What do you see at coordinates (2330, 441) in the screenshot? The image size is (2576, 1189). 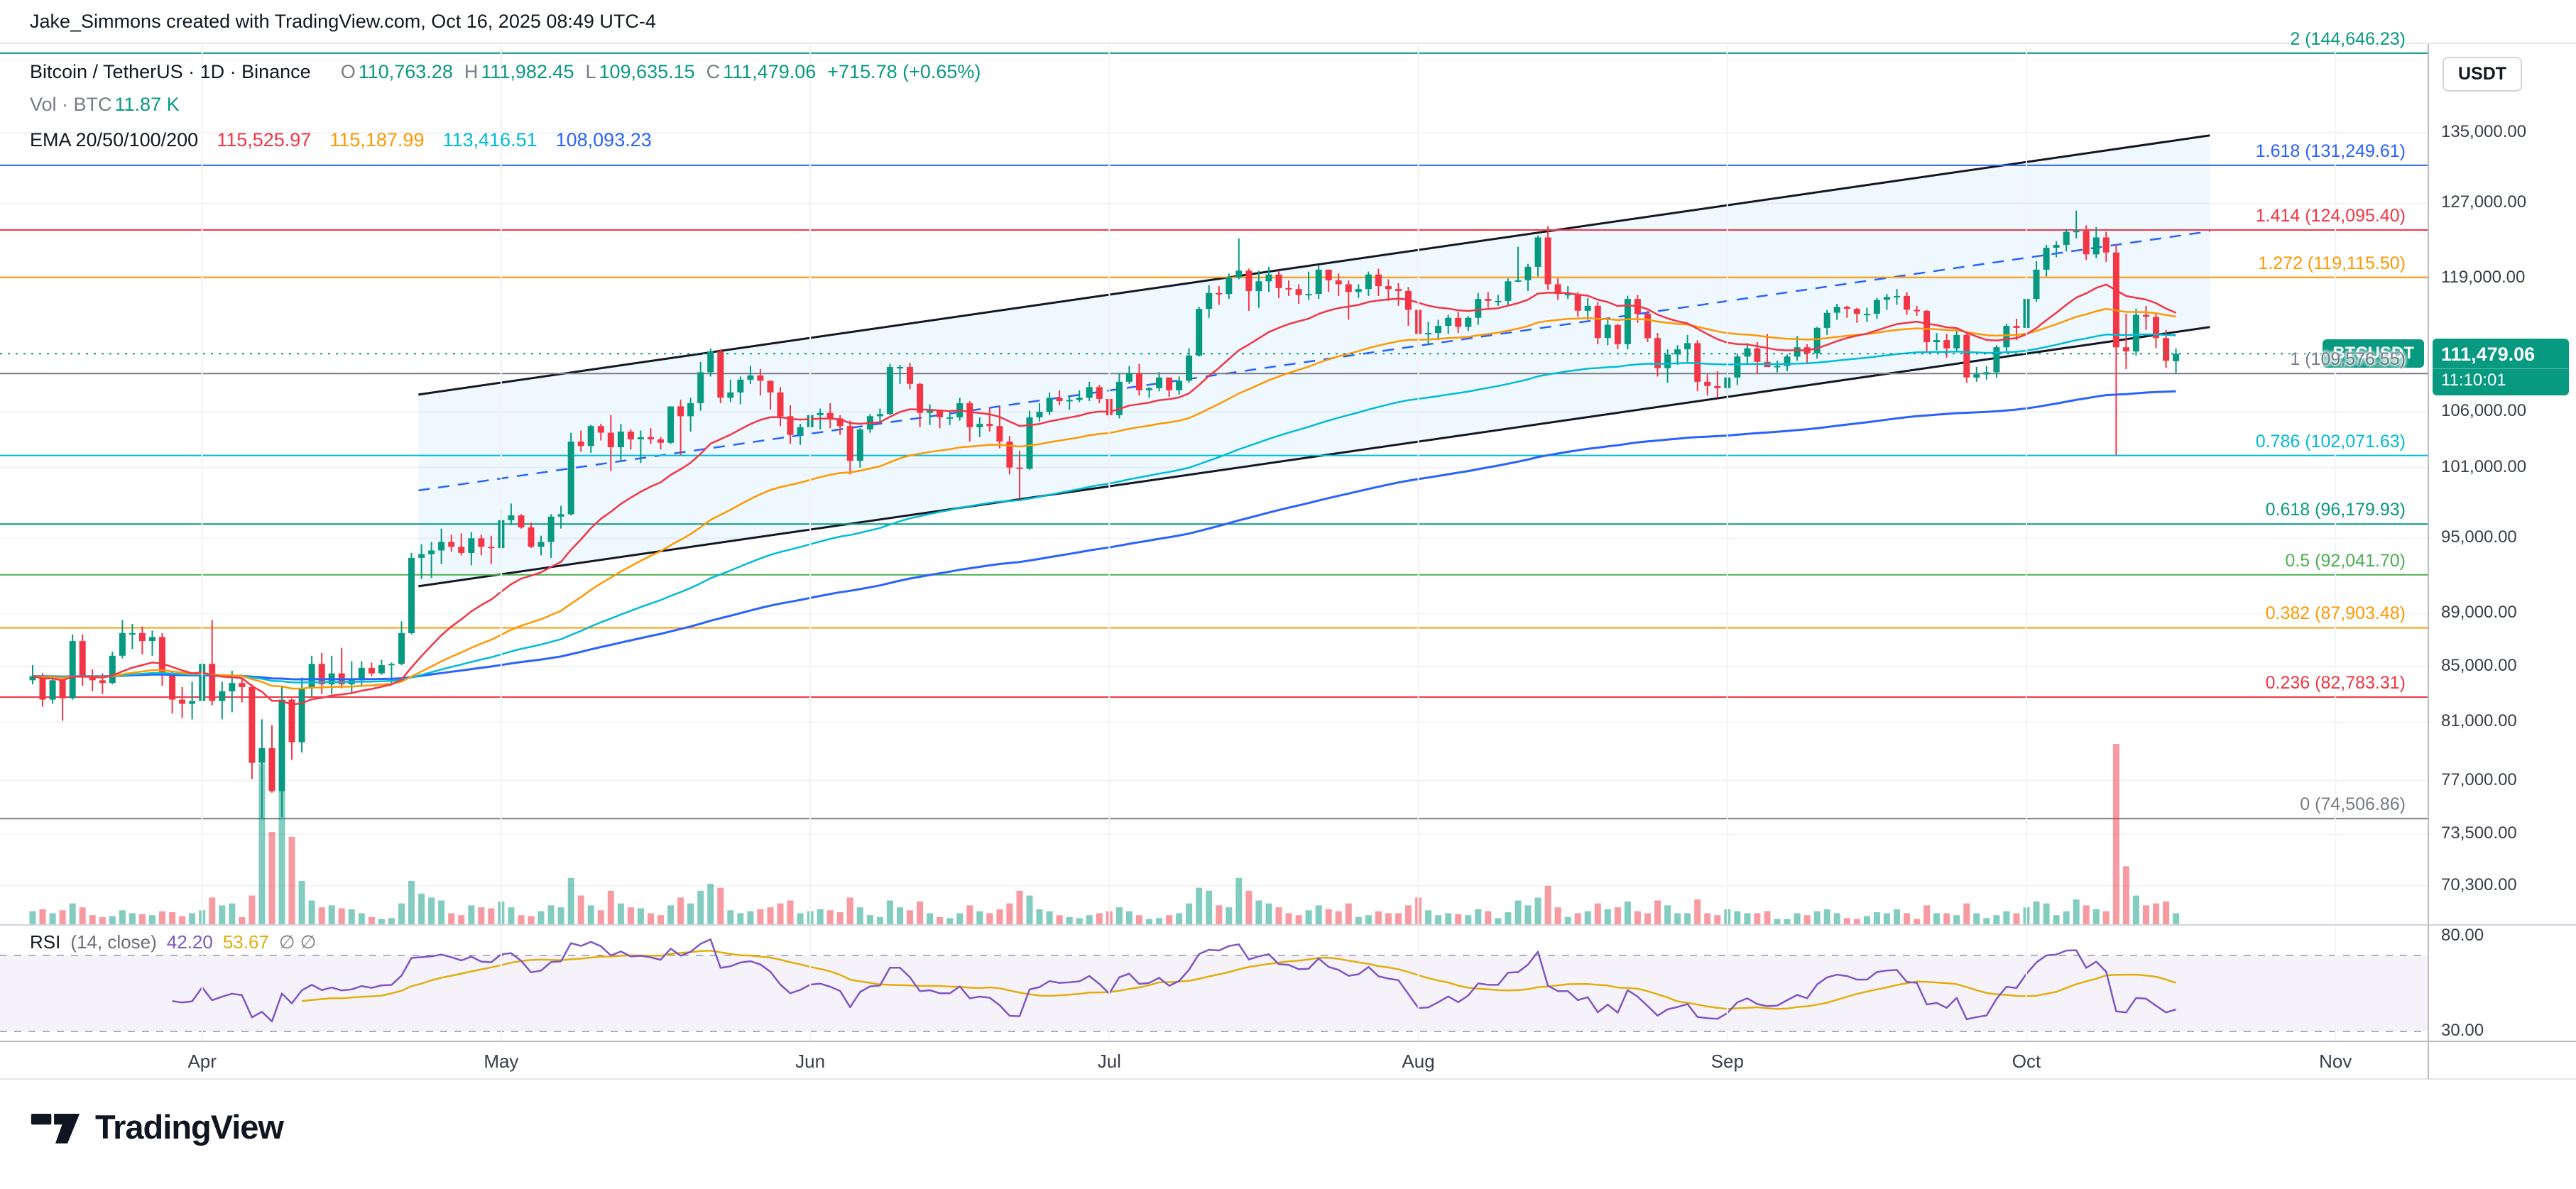 I see `fib-level-label: 0.786 (102,071.63)` at bounding box center [2330, 441].